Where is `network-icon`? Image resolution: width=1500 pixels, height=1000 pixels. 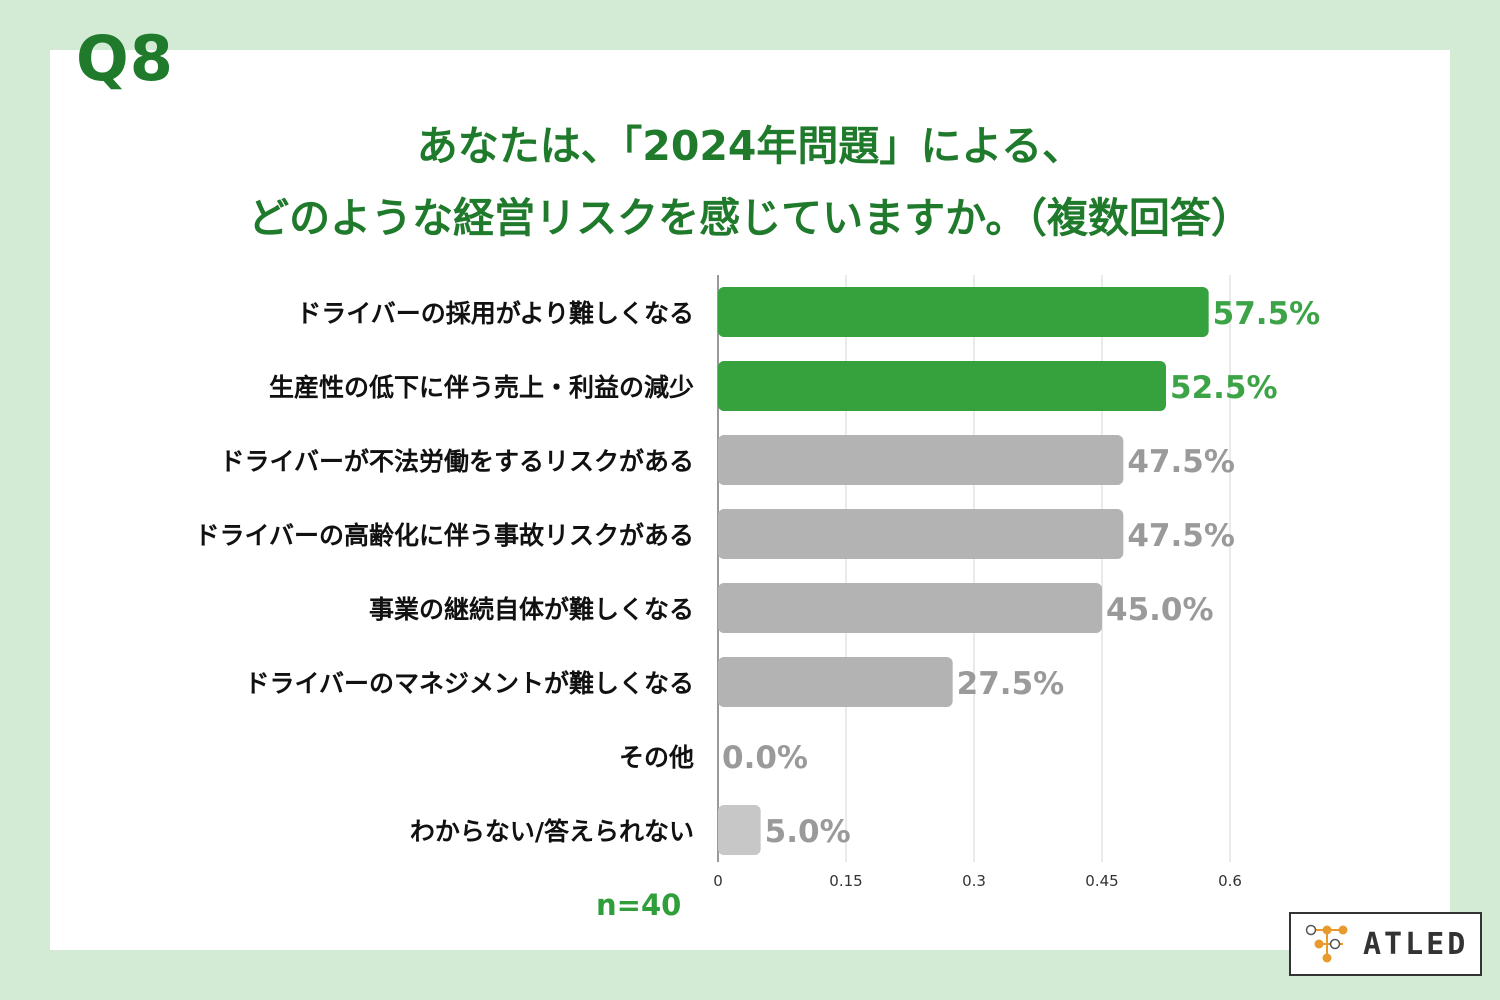
network-icon is located at coordinates (1326, 943).